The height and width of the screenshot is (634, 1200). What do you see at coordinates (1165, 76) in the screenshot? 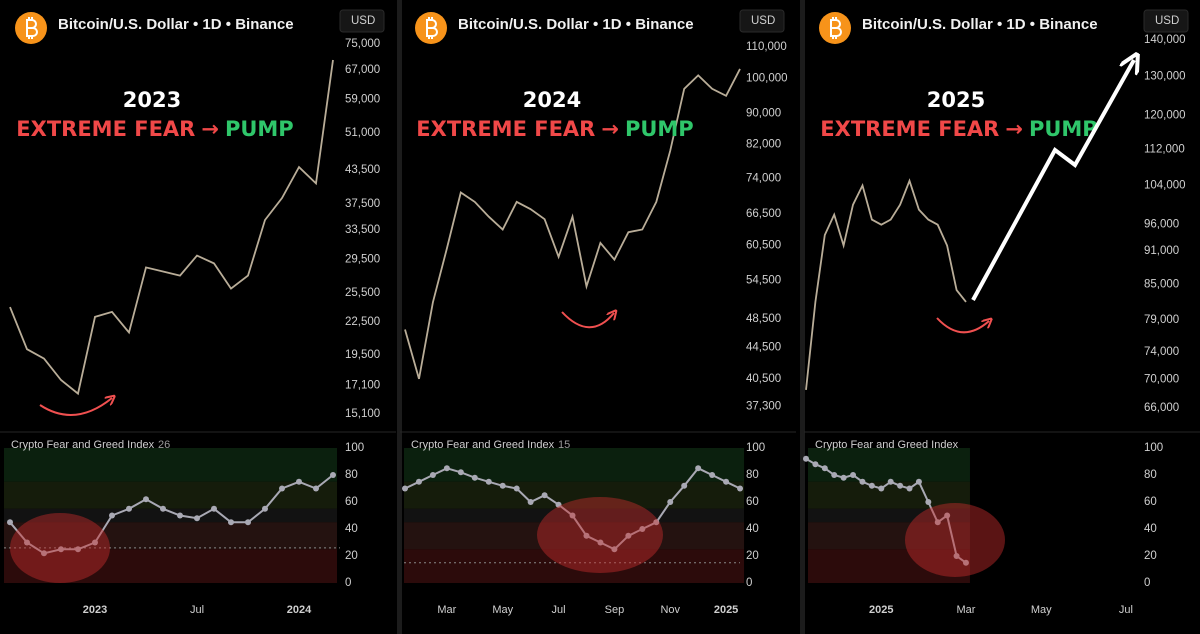
I see `y-tick-label: 130,000` at bounding box center [1165, 76].